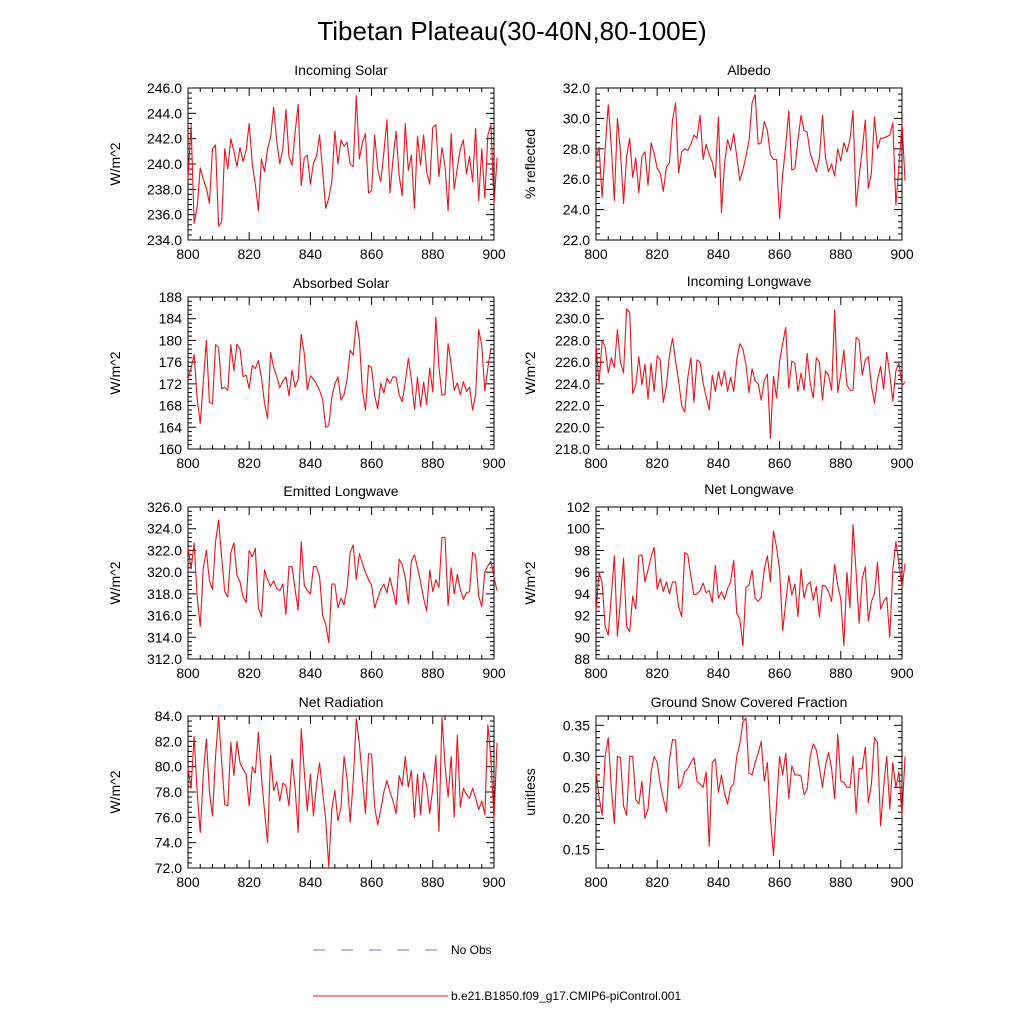 The width and height of the screenshot is (1024, 1024). What do you see at coordinates (572, 362) in the screenshot?
I see `y-tick-label: 226.0` at bounding box center [572, 362].